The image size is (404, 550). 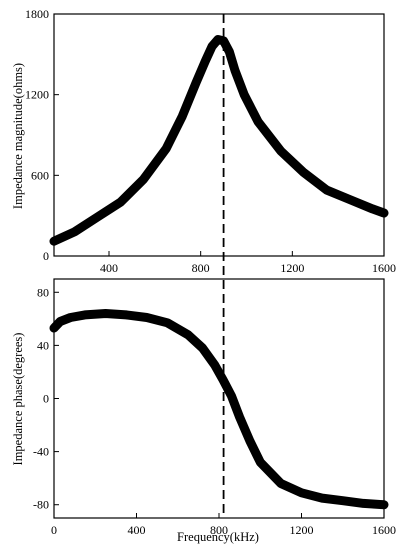 I want to click on magnitude-y-tick-label: 1800, so click(x=37, y=14).